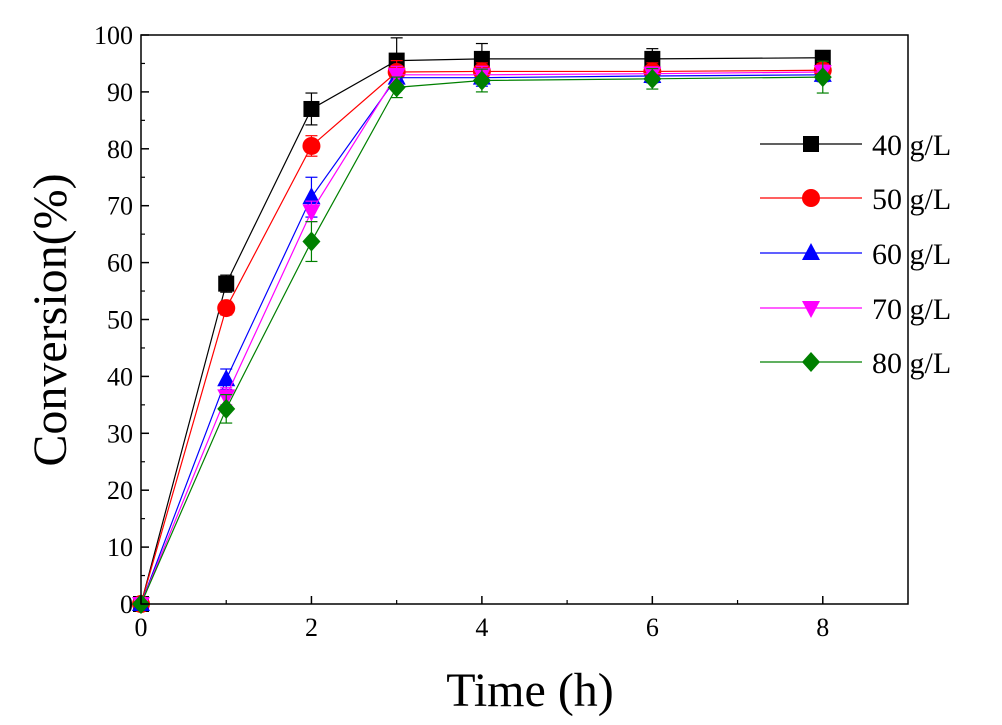 This screenshot has width=1002, height=725. What do you see at coordinates (911, 145) in the screenshot?
I see `legend-label: 40 g/L` at bounding box center [911, 145].